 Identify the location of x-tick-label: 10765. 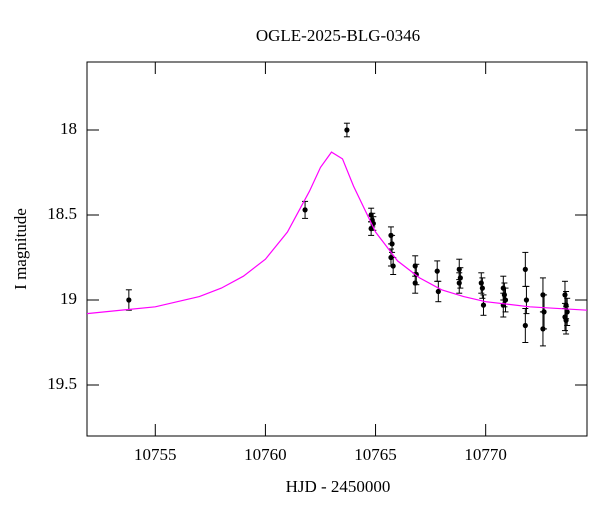
(375, 454).